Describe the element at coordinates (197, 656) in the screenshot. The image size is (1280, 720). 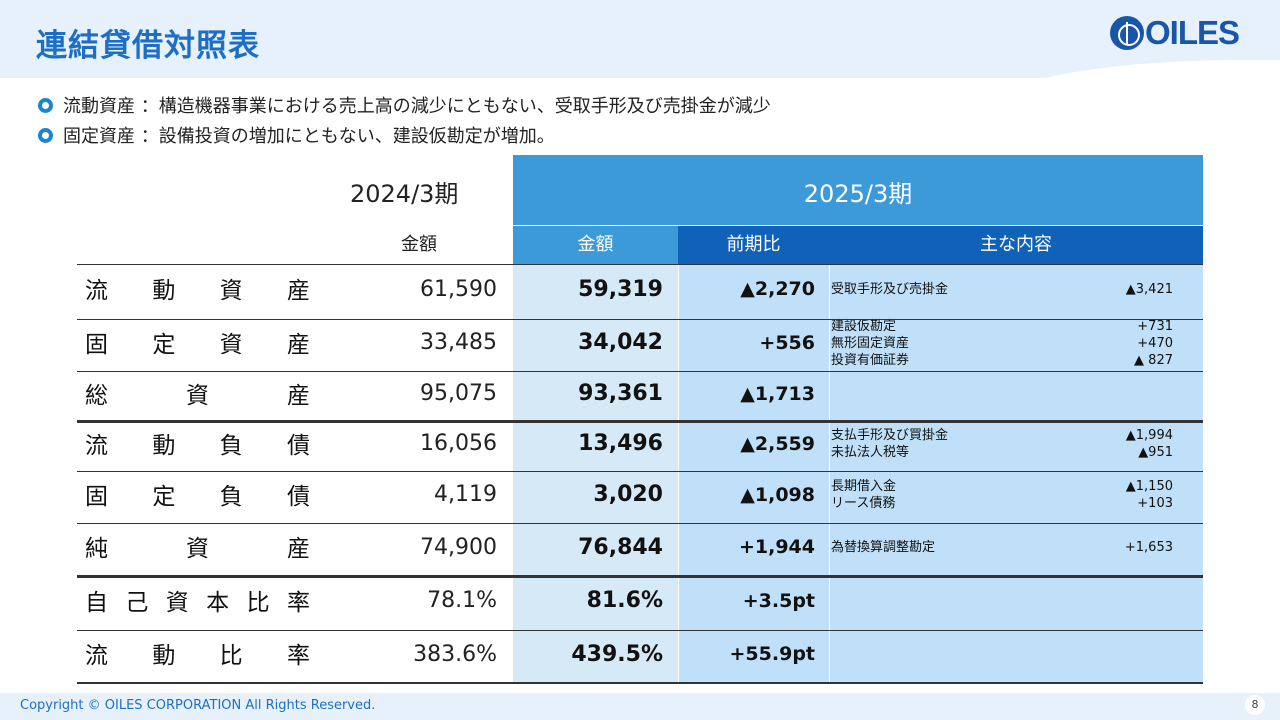
I see `row-label: 流動比率` at that location.